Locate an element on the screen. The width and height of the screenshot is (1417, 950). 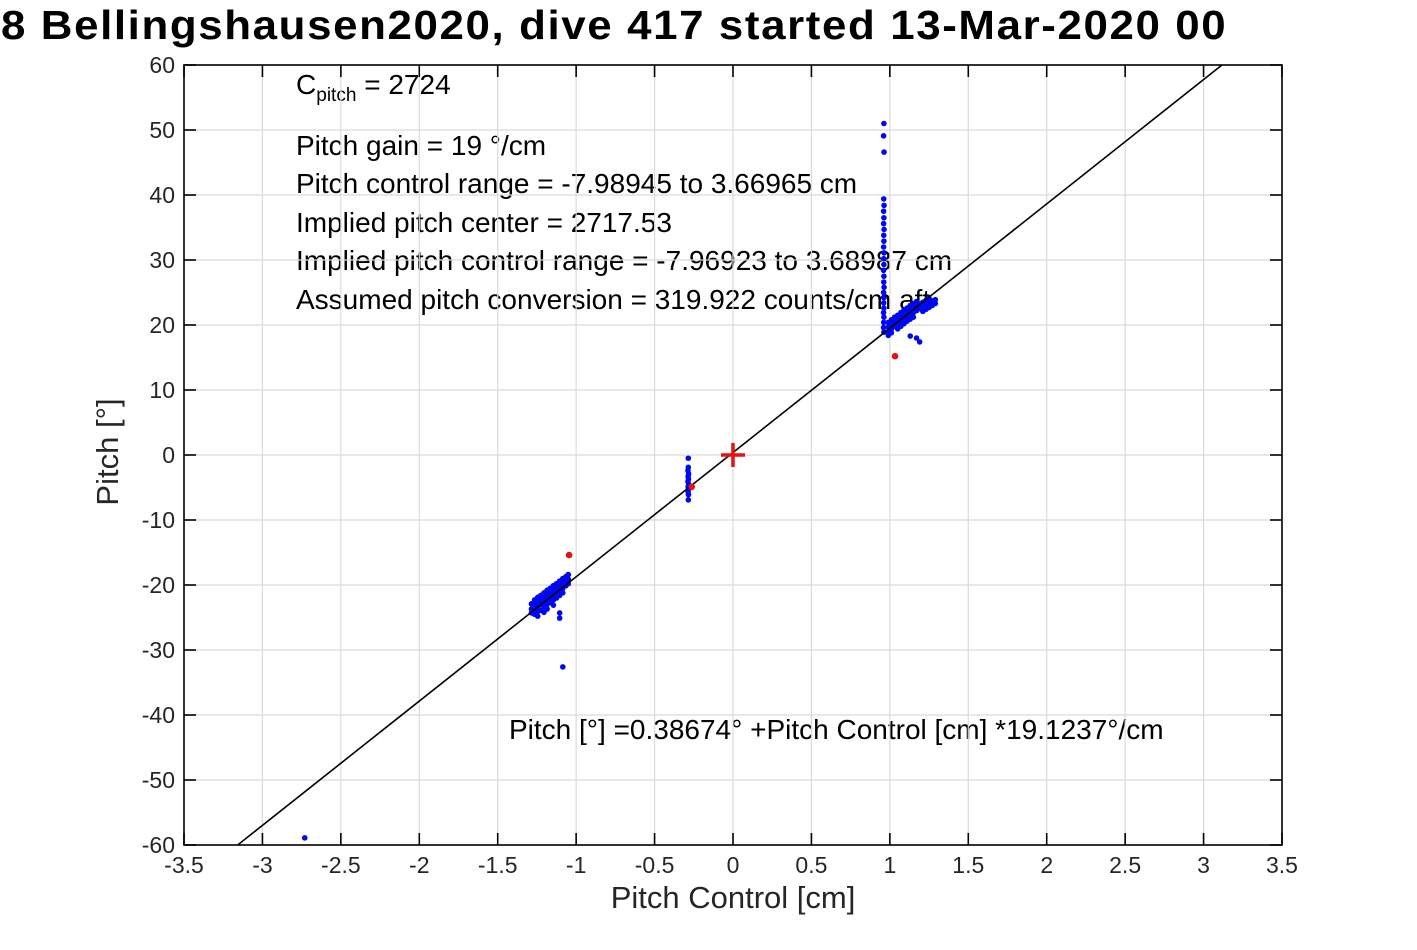
svg-text: -40 is located at coordinates (158, 715).